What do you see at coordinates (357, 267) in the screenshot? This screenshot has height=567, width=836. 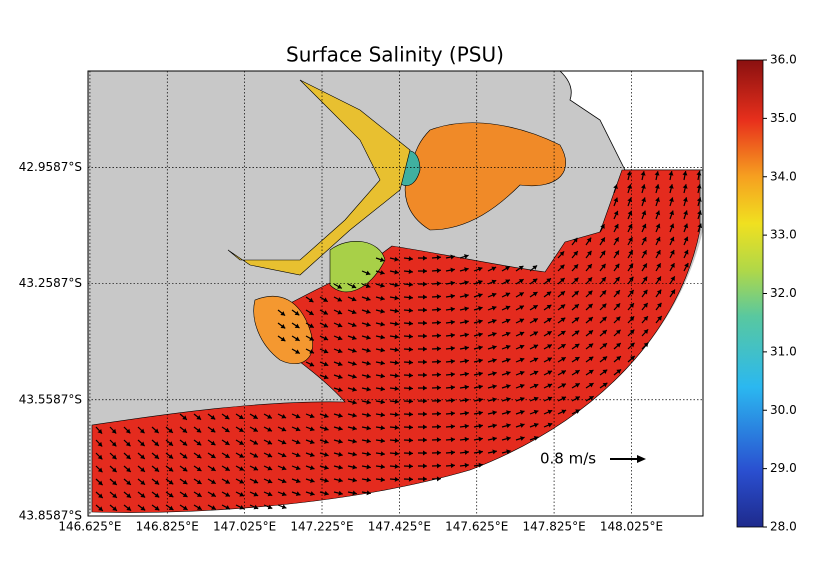 I see `estuary` at bounding box center [357, 267].